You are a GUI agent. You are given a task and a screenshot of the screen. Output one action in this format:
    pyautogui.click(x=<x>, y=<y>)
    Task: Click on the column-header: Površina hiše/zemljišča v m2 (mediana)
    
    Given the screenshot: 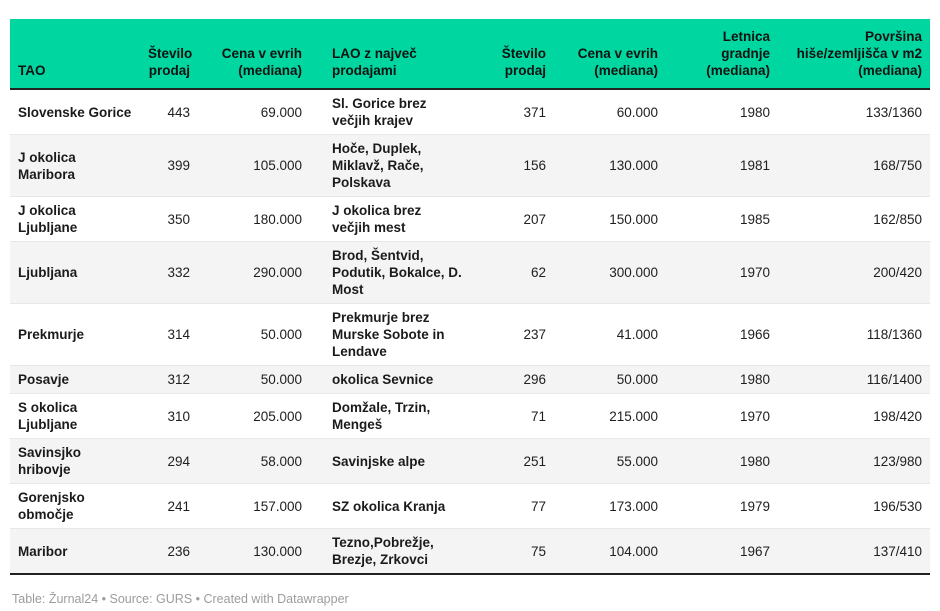 What is the action you would take?
    pyautogui.click(x=854, y=54)
    